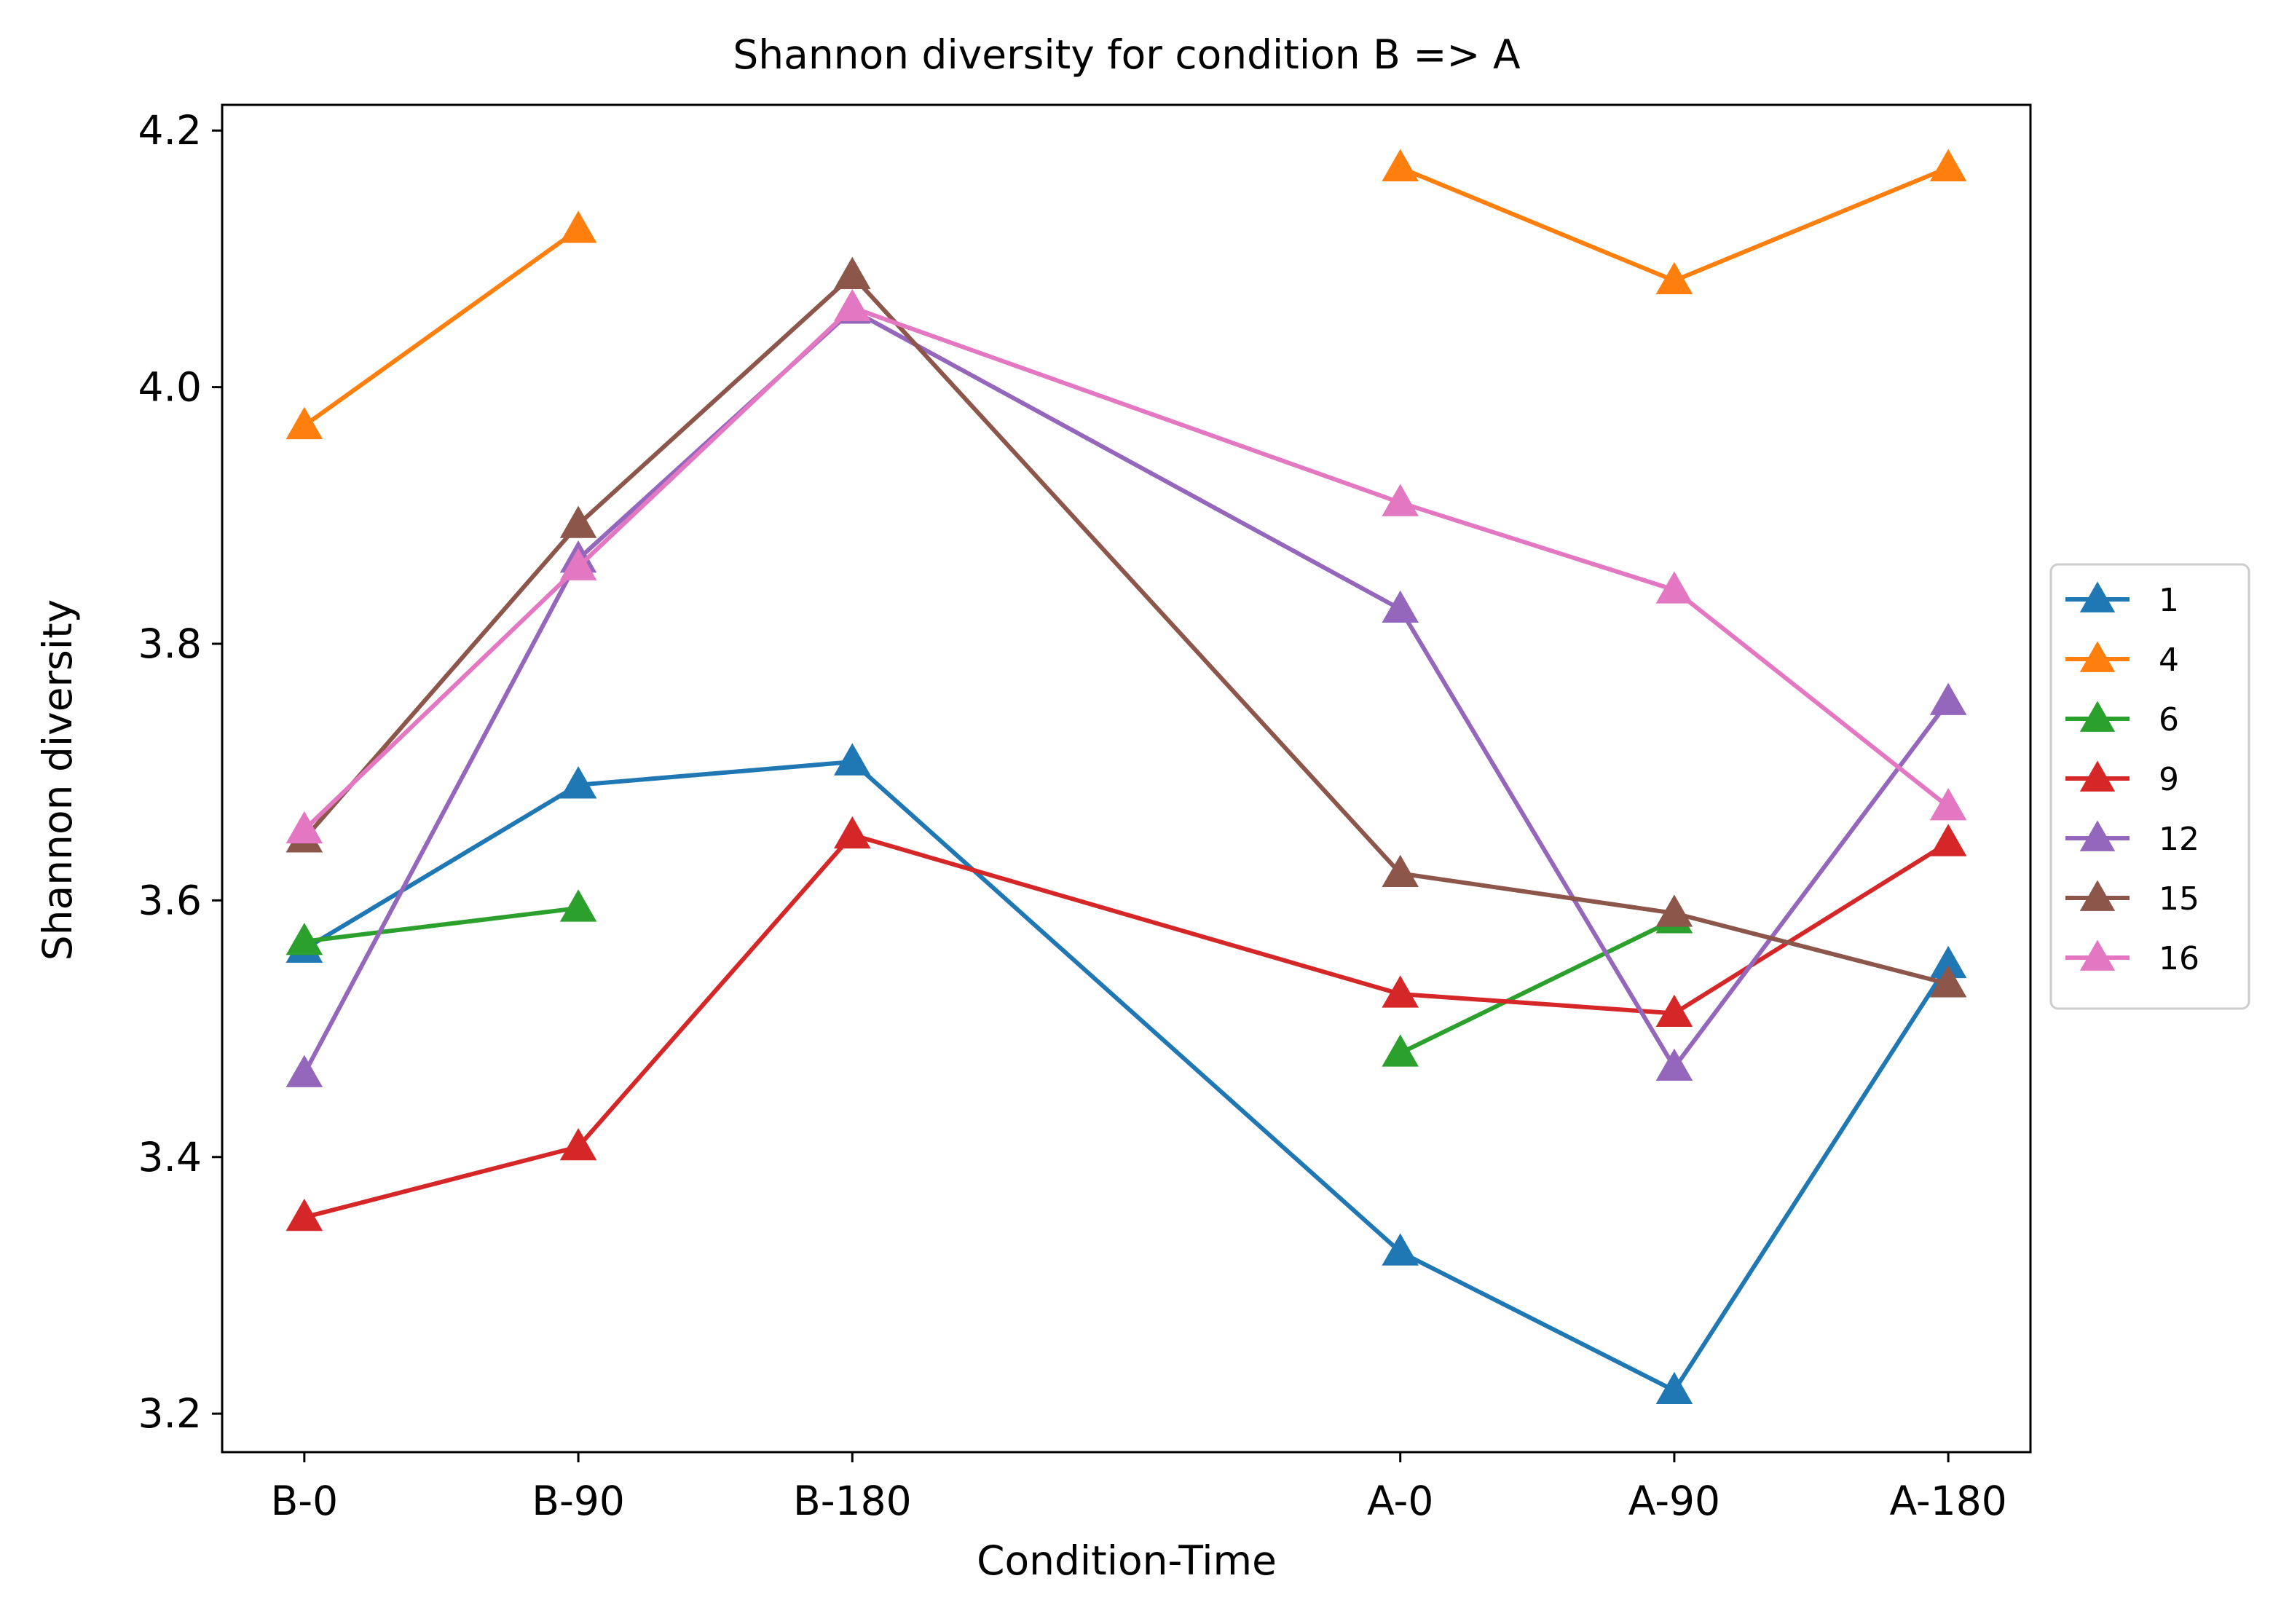 The width and height of the screenshot is (2281, 1624). Describe the element at coordinates (2169, 719) in the screenshot. I see `legend-label: 6` at that location.